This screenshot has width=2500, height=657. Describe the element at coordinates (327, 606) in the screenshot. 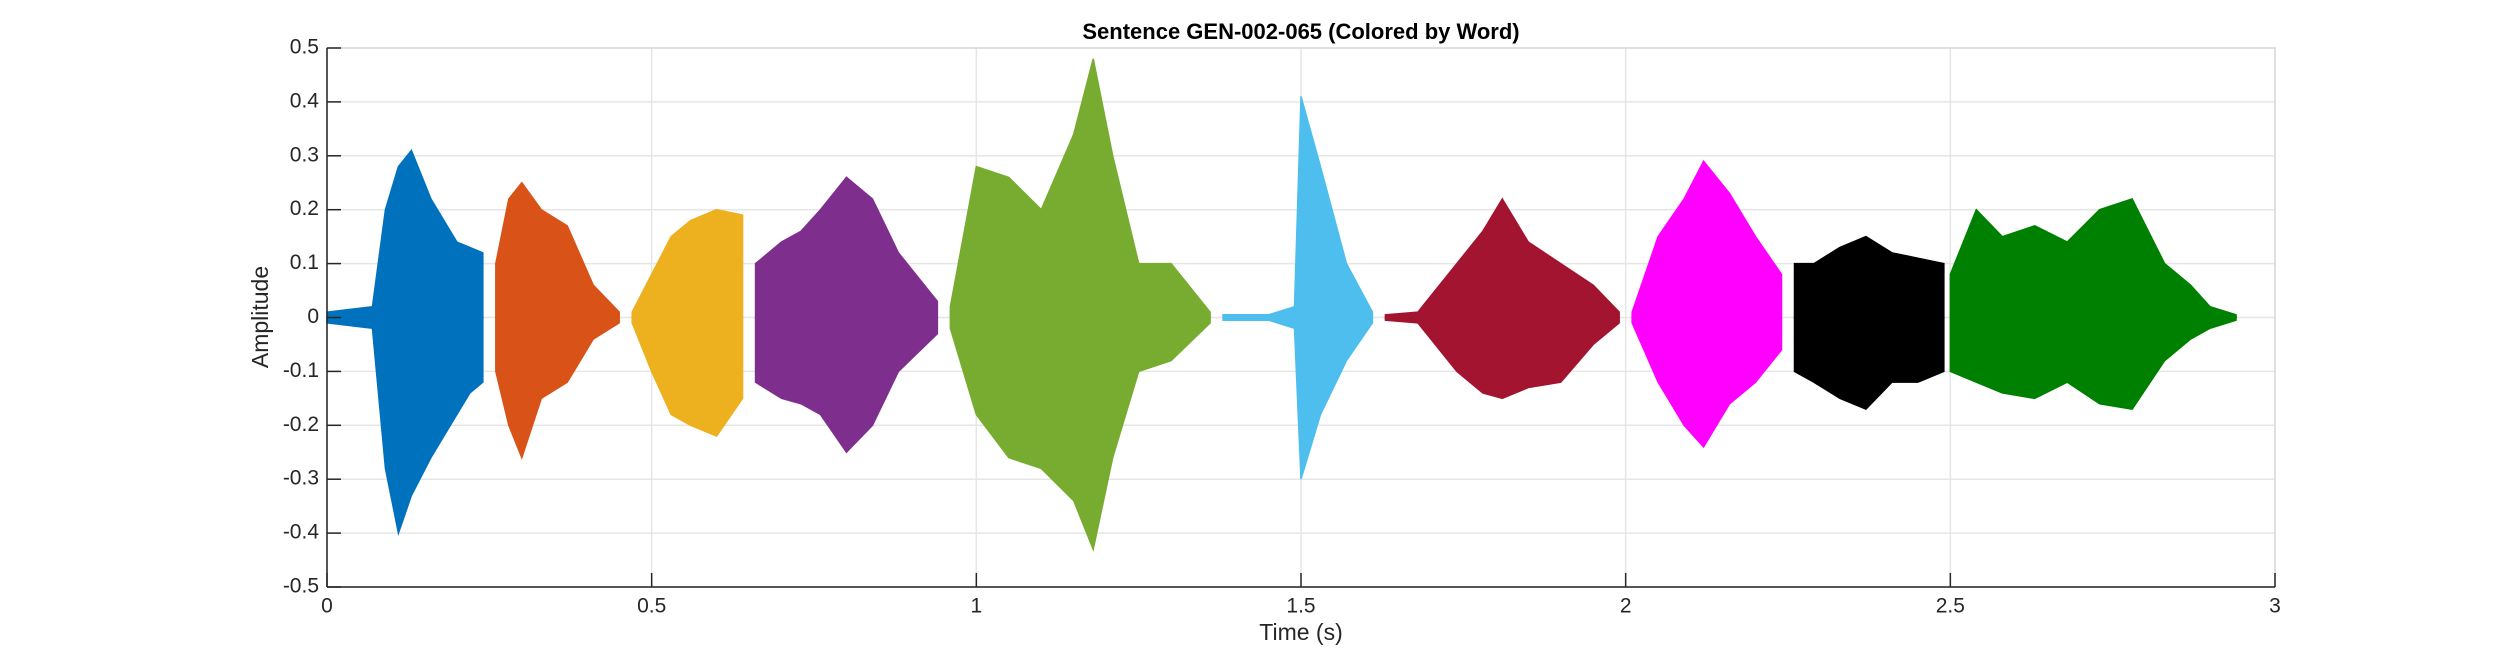

I see `x-tick-label: 0` at that location.